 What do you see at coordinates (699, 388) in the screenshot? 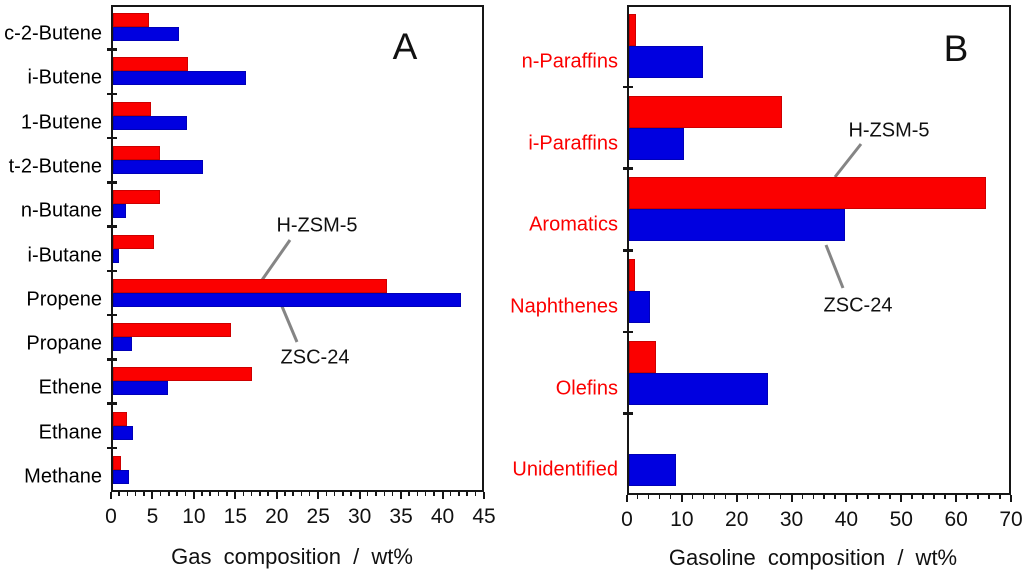
I see `bar-zsc-24-olefins` at bounding box center [699, 388].